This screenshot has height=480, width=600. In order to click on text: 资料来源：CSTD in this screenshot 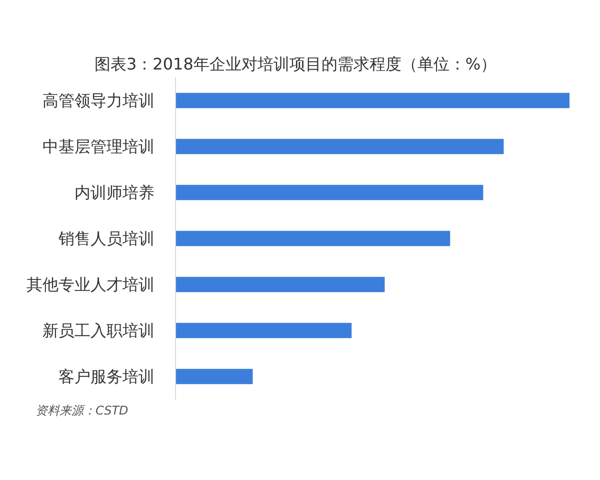, I will do `click(82, 411)`.